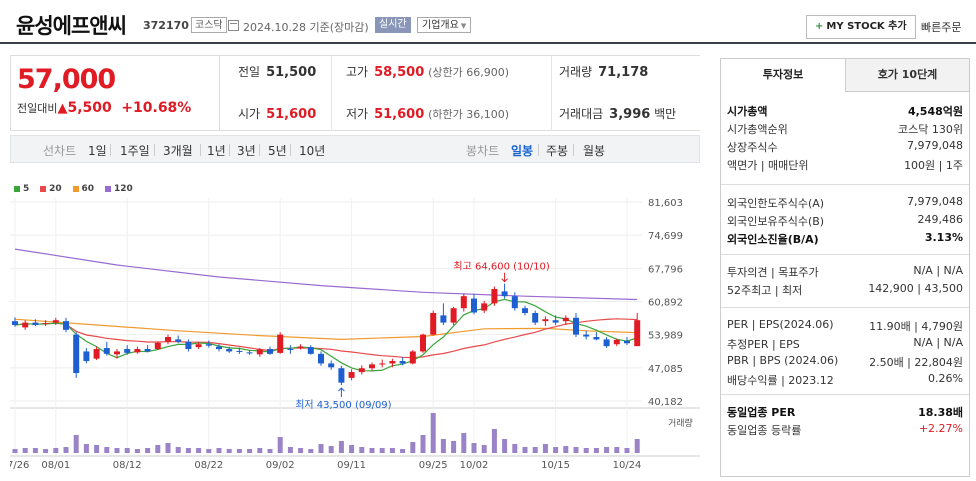 This screenshot has width=976, height=481. Describe the element at coordinates (440, 25) in the screenshot. I see `corp-overview-label: 기업개요` at that location.